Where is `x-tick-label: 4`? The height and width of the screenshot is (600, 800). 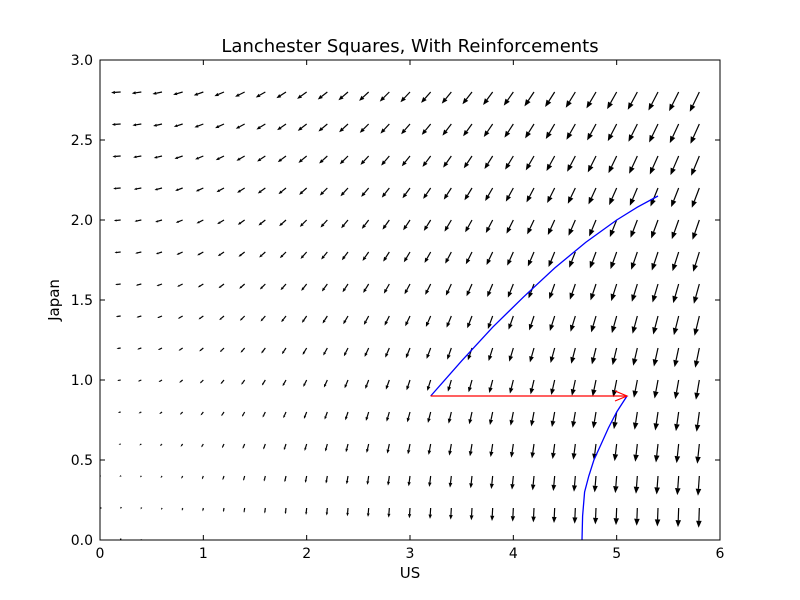 x-tick-label: 4 is located at coordinates (513, 554).